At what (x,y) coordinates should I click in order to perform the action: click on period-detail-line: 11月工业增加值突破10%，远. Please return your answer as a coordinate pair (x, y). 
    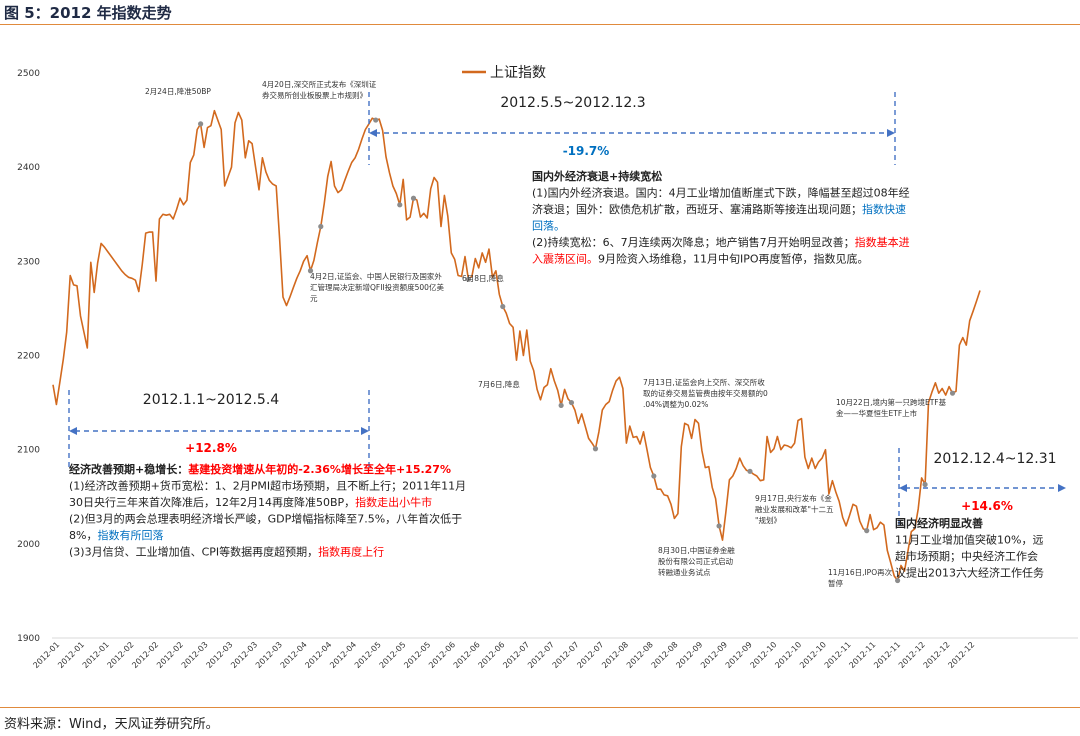
    Looking at the image, I should click on (969, 540).